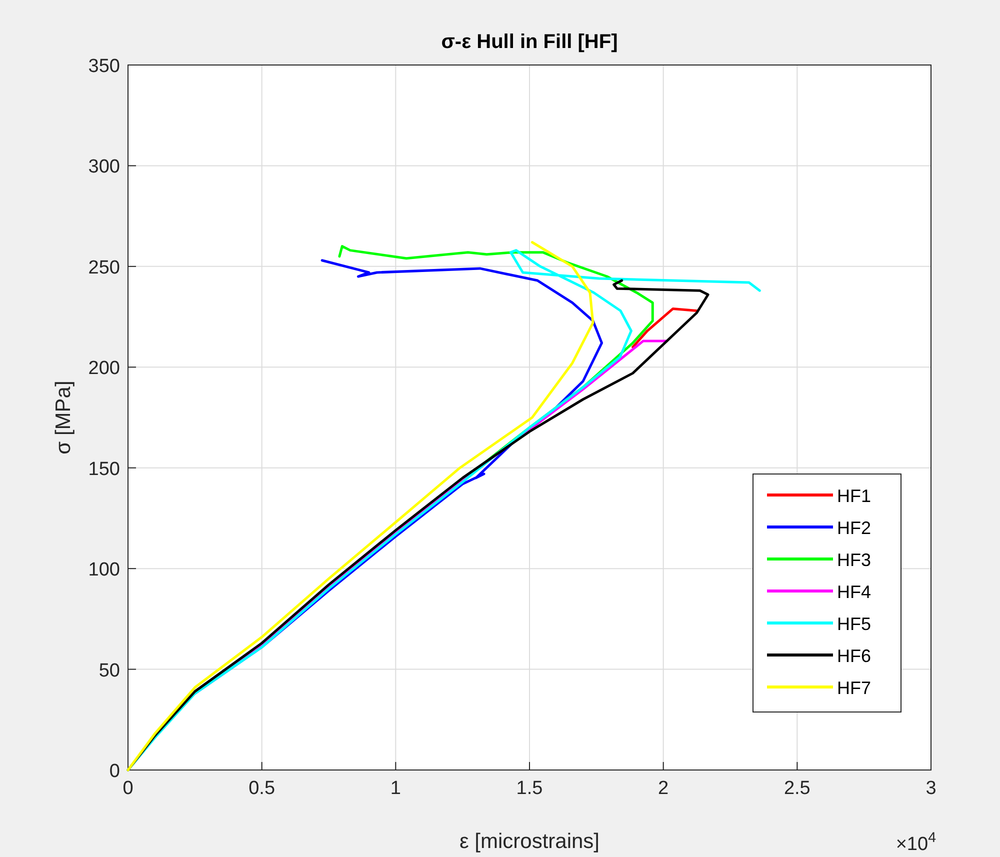 This screenshot has height=857, width=1000. I want to click on x-axis-title: ε [microstrains], so click(529, 841).